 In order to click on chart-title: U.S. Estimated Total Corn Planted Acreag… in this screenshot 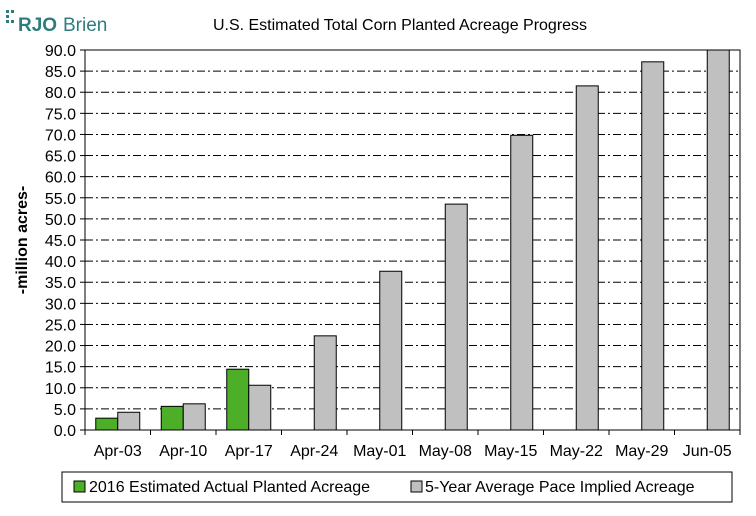, I will do `click(400, 25)`.